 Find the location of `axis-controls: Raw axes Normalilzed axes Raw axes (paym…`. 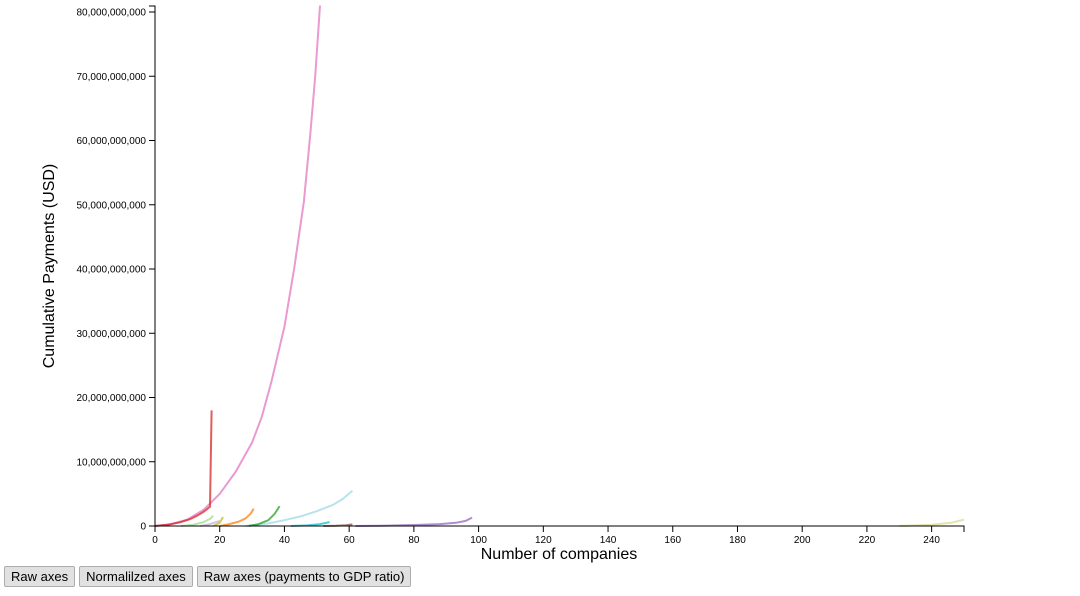

axis-controls: Raw axes Normalilzed axes Raw axes (paym… is located at coordinates (208, 576).